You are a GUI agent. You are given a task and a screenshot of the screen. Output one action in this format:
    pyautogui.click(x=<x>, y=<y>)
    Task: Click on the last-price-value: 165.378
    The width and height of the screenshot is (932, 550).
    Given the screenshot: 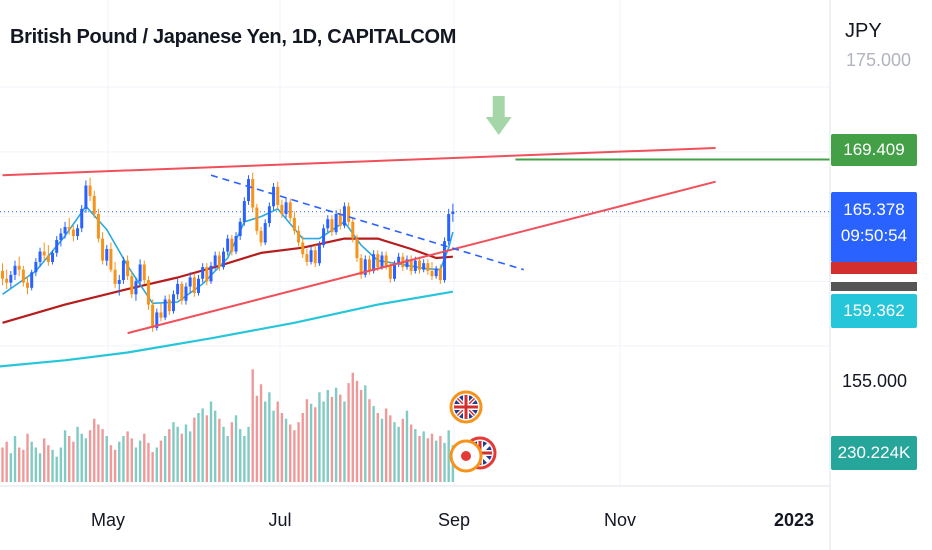 What is the action you would take?
    pyautogui.click(x=874, y=209)
    